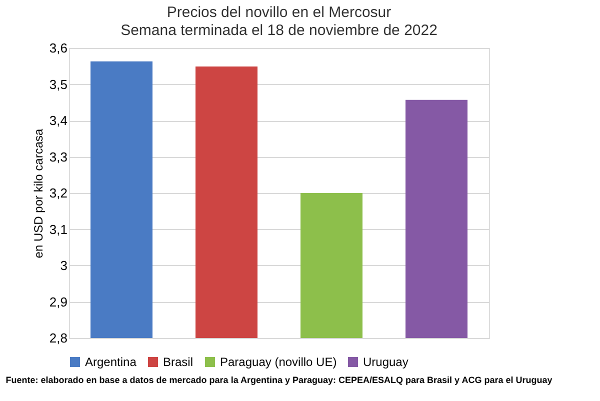 Image resolution: width=600 pixels, height=401 pixels. I want to click on y-tick-label: 3,5, so click(58, 84).